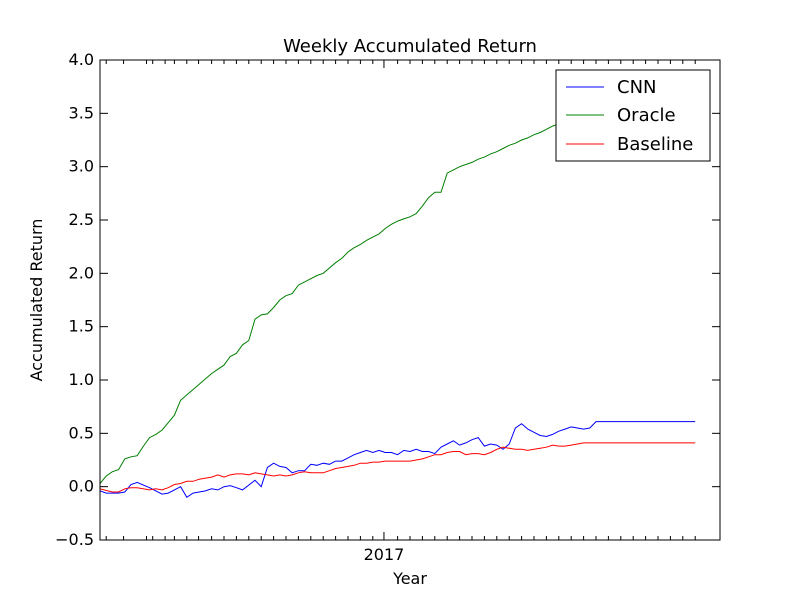 Image resolution: width=800 pixels, height=600 pixels. What do you see at coordinates (81, 272) in the screenshot?
I see `y-tick-label: 2.0` at bounding box center [81, 272].